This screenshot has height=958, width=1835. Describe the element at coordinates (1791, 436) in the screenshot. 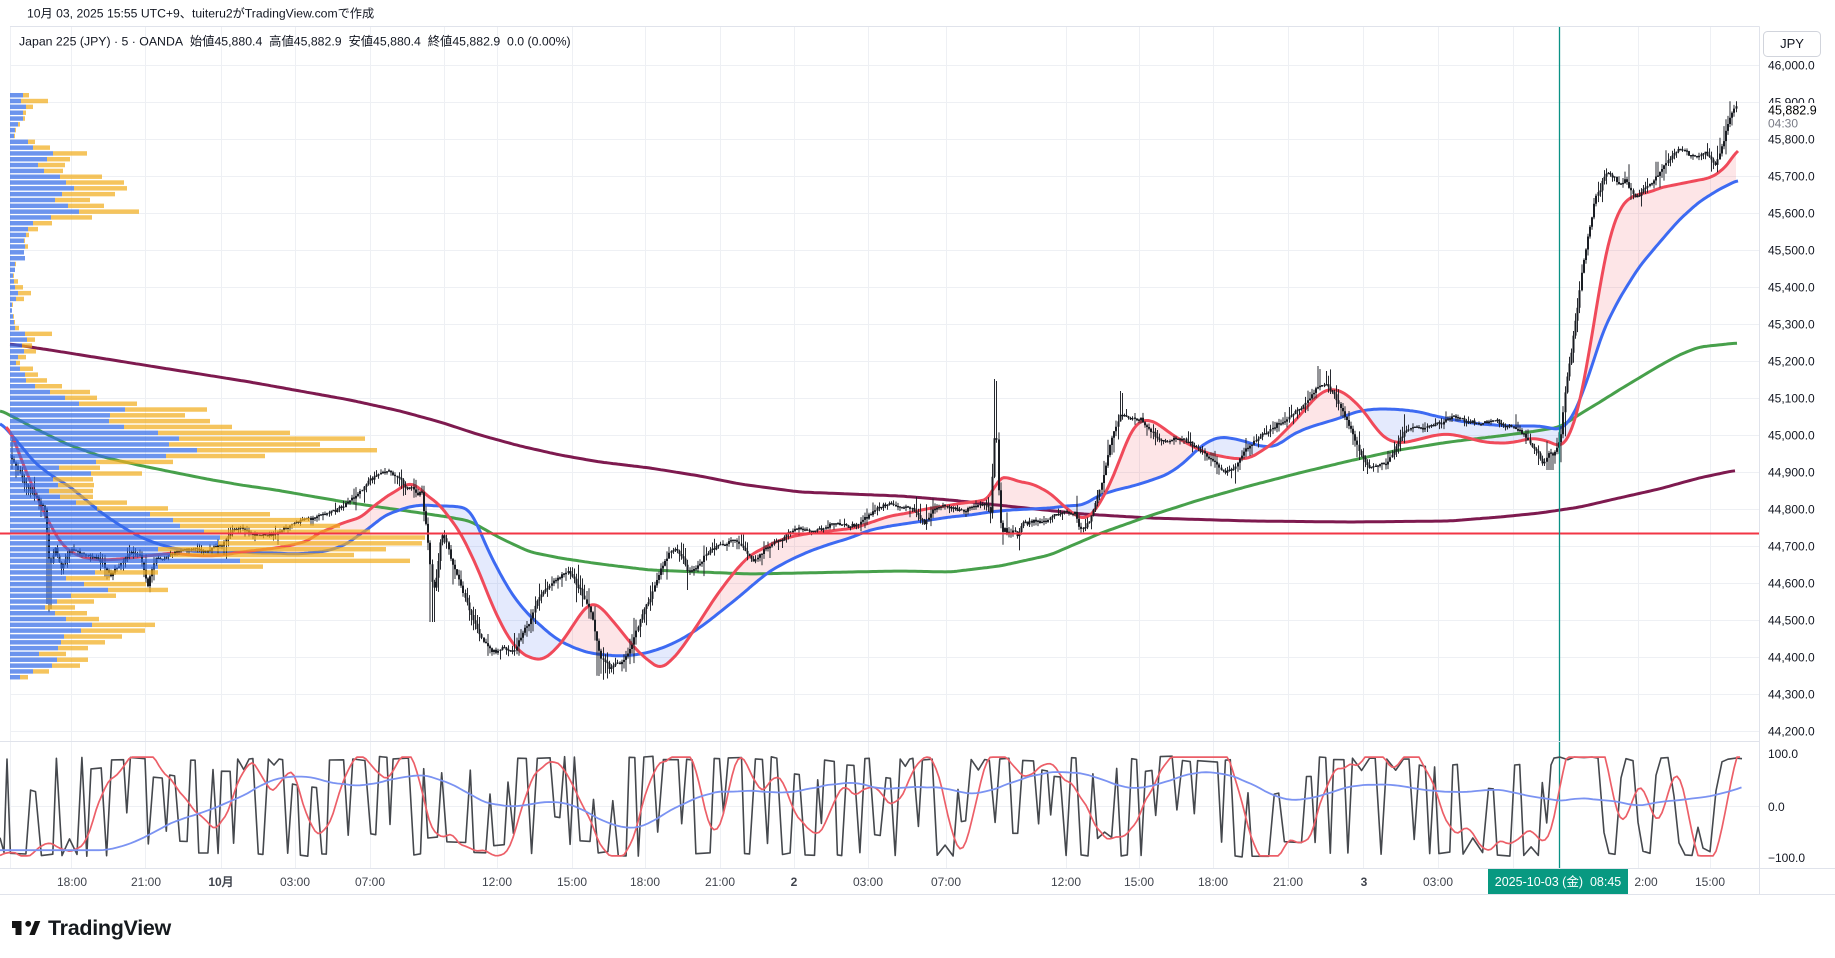

I see `svg-text: 45,000.0` at that location.